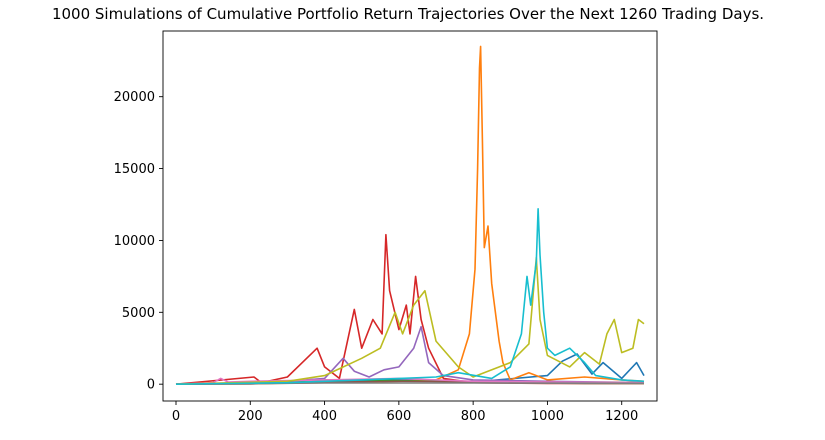  Describe the element at coordinates (398, 416) in the screenshot. I see `x-tick-label: 600` at that location.